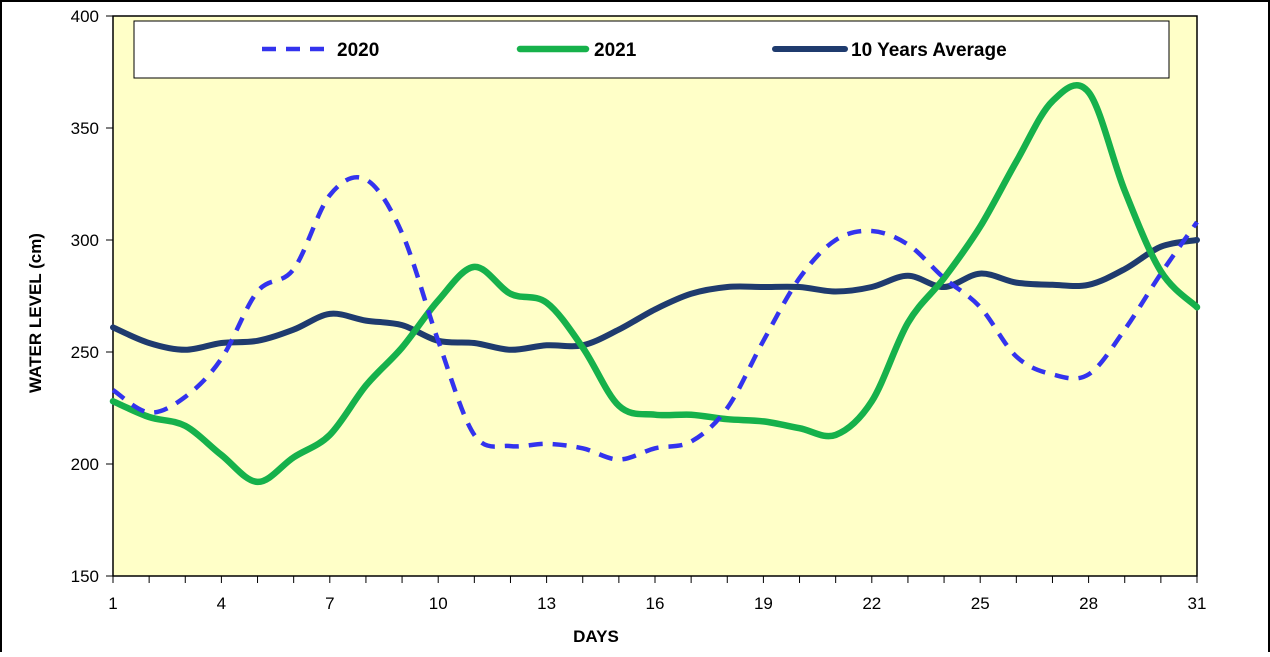 Image resolution: width=1270 pixels, height=657 pixels. Describe the element at coordinates (85, 128) in the screenshot. I see `y-tick-label: 350` at that location.